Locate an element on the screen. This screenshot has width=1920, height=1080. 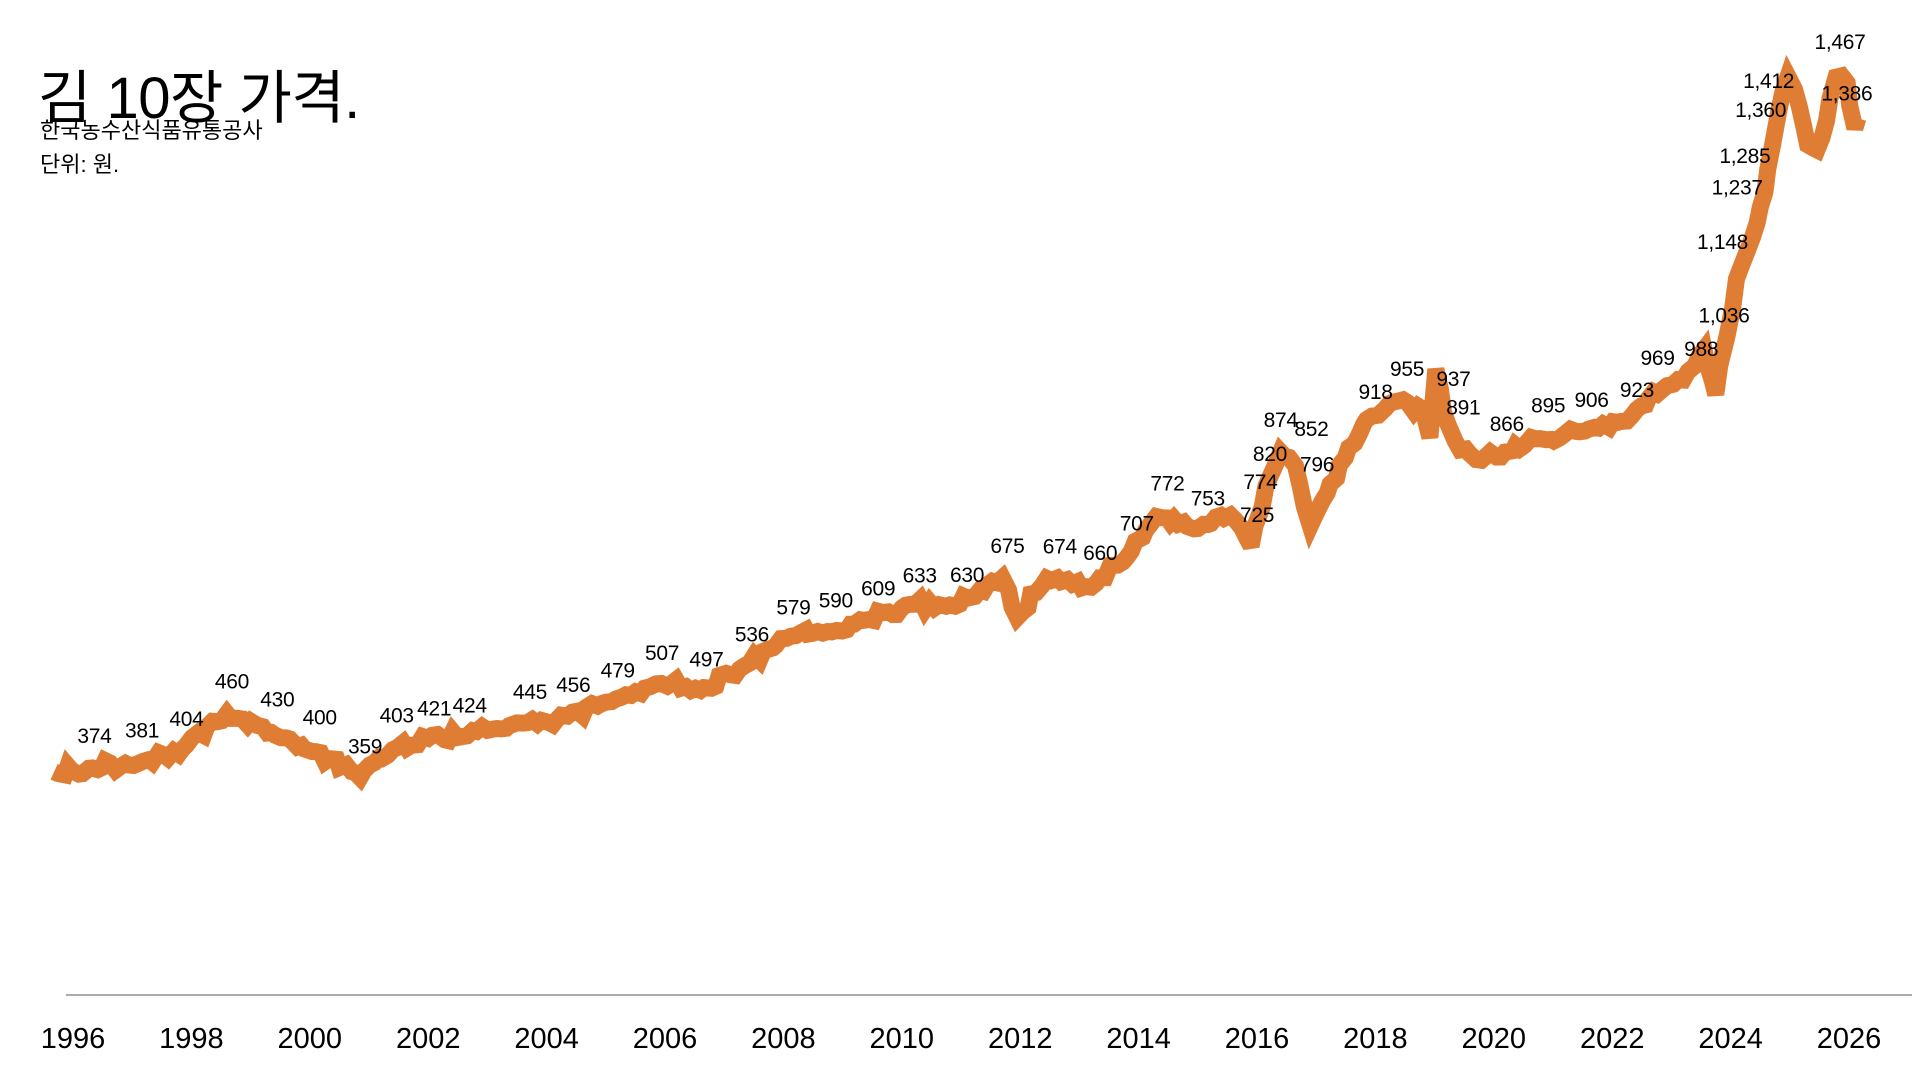
x-tick-label: 1996 is located at coordinates (73, 1039).